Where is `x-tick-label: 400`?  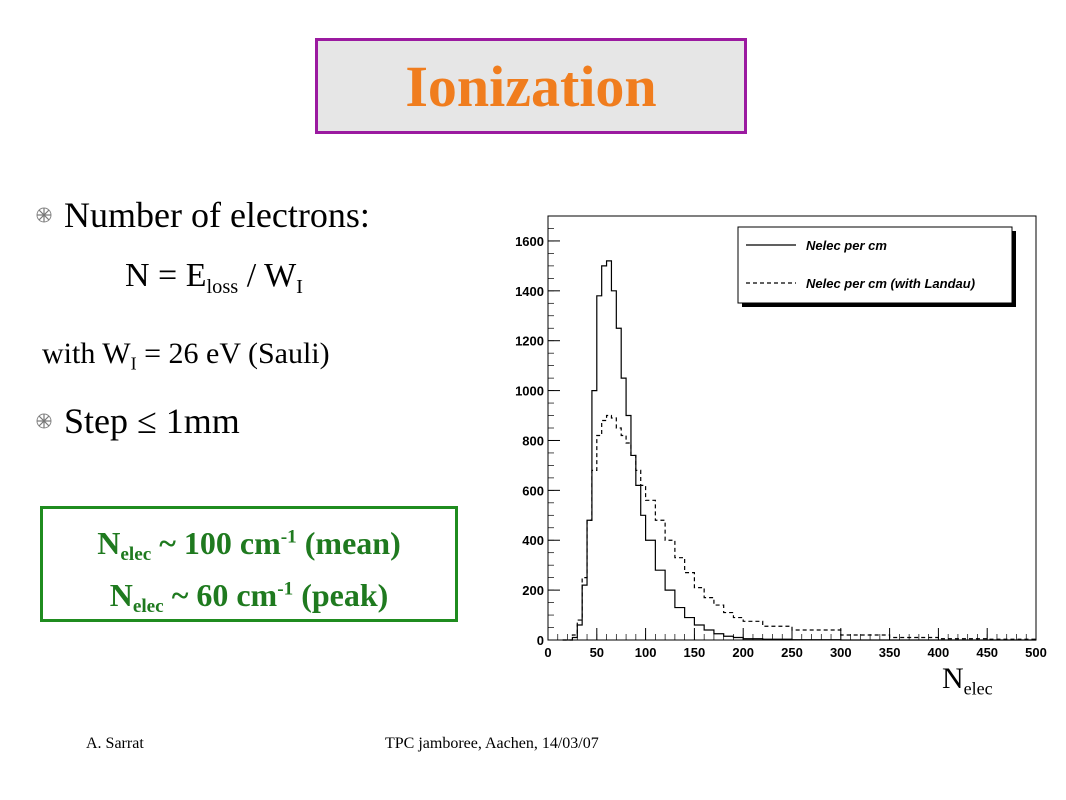
x-tick-label: 400 is located at coordinates (939, 652).